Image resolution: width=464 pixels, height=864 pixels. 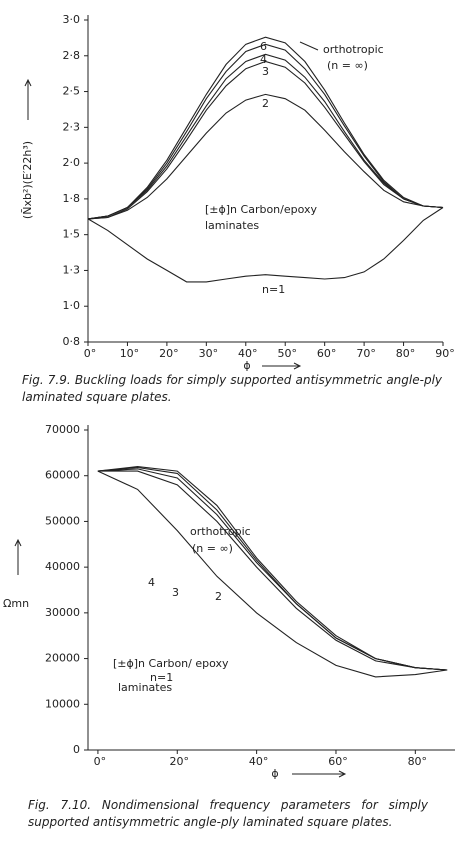 I want to click on y-tick-label: 50000, so click(x=62, y=520).